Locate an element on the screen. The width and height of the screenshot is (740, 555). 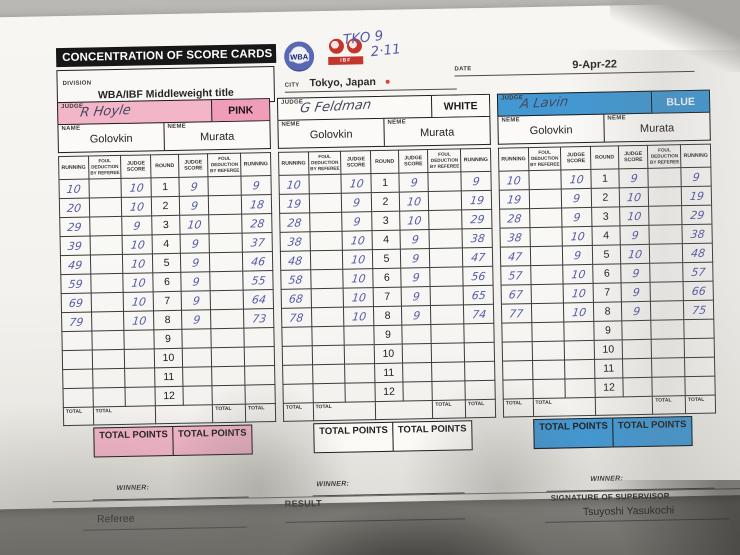
handwritten-score: 28 is located at coordinates (294, 223).